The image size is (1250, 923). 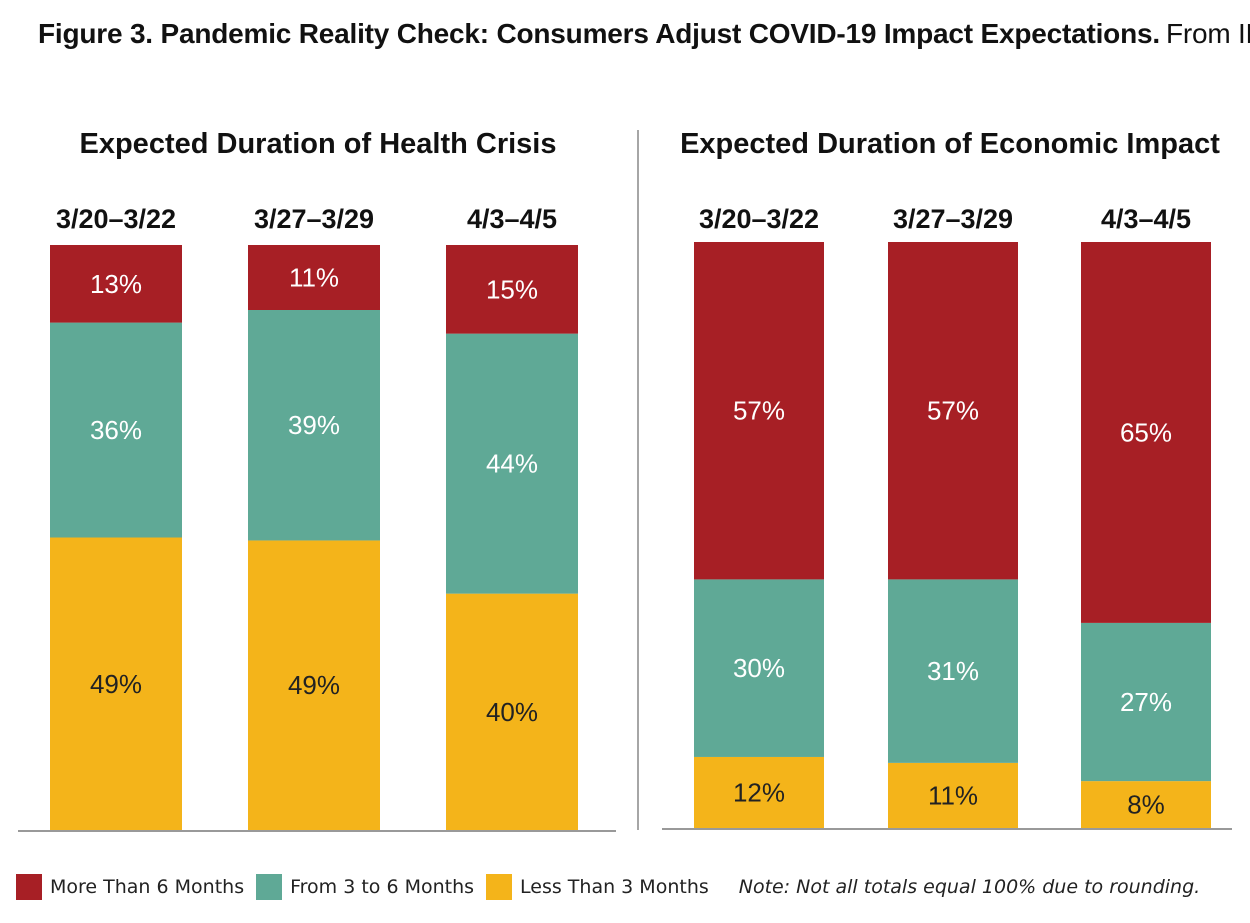 What do you see at coordinates (147, 887) in the screenshot?
I see `legend-label: More Than 6 Months` at bounding box center [147, 887].